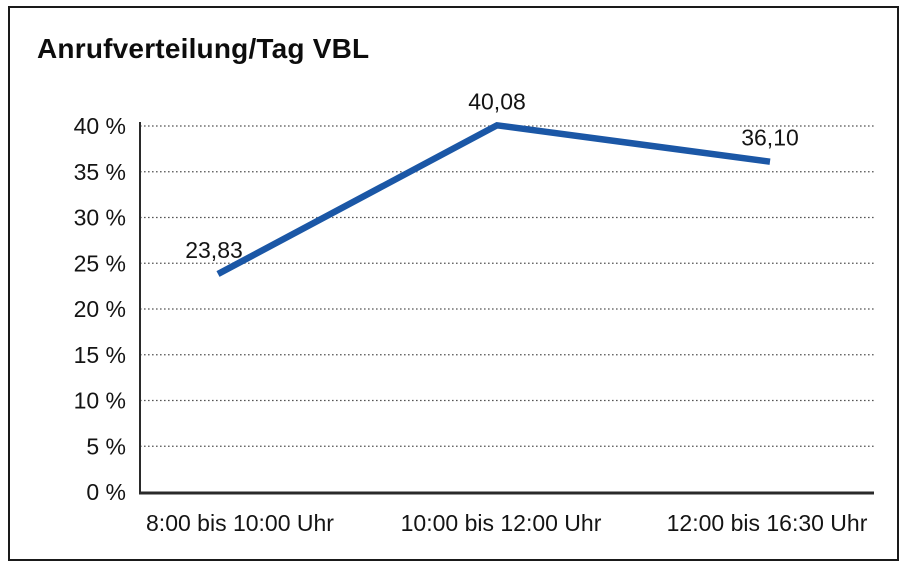 Image resolution: width=915 pixels, height=576 pixels. I want to click on y-tick-label: 40 %, so click(100, 126).